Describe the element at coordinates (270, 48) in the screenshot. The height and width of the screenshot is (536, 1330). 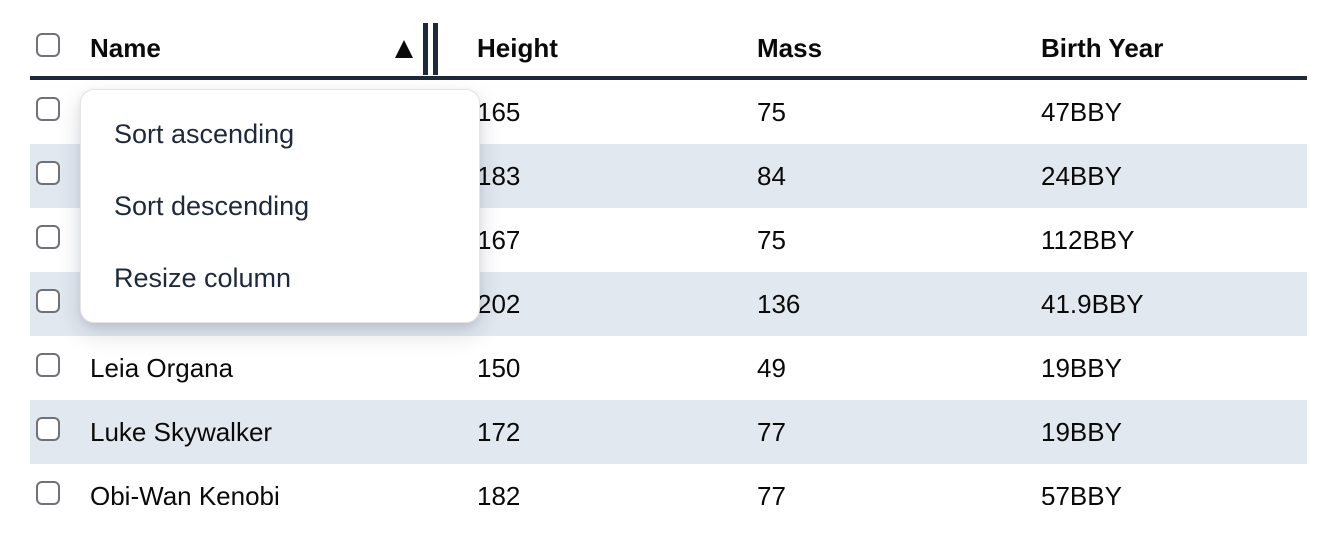
I see `column-header-name: Name` at that location.